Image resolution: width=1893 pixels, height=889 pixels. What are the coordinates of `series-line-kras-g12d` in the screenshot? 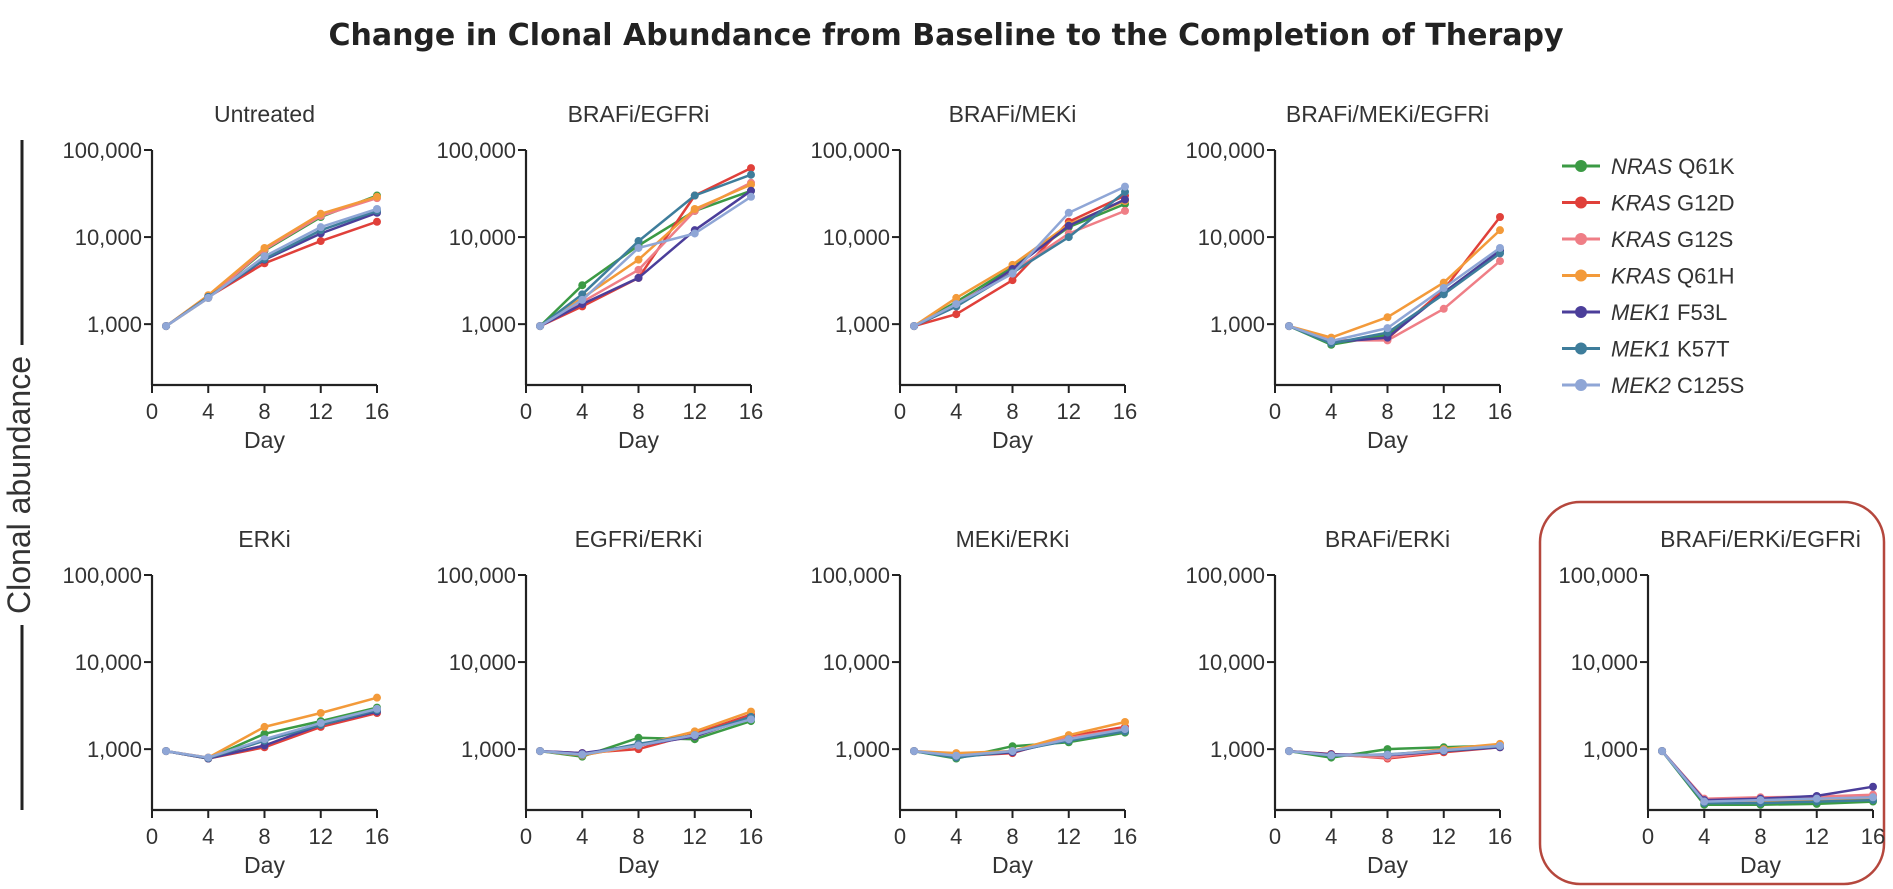 It's located at (646, 734).